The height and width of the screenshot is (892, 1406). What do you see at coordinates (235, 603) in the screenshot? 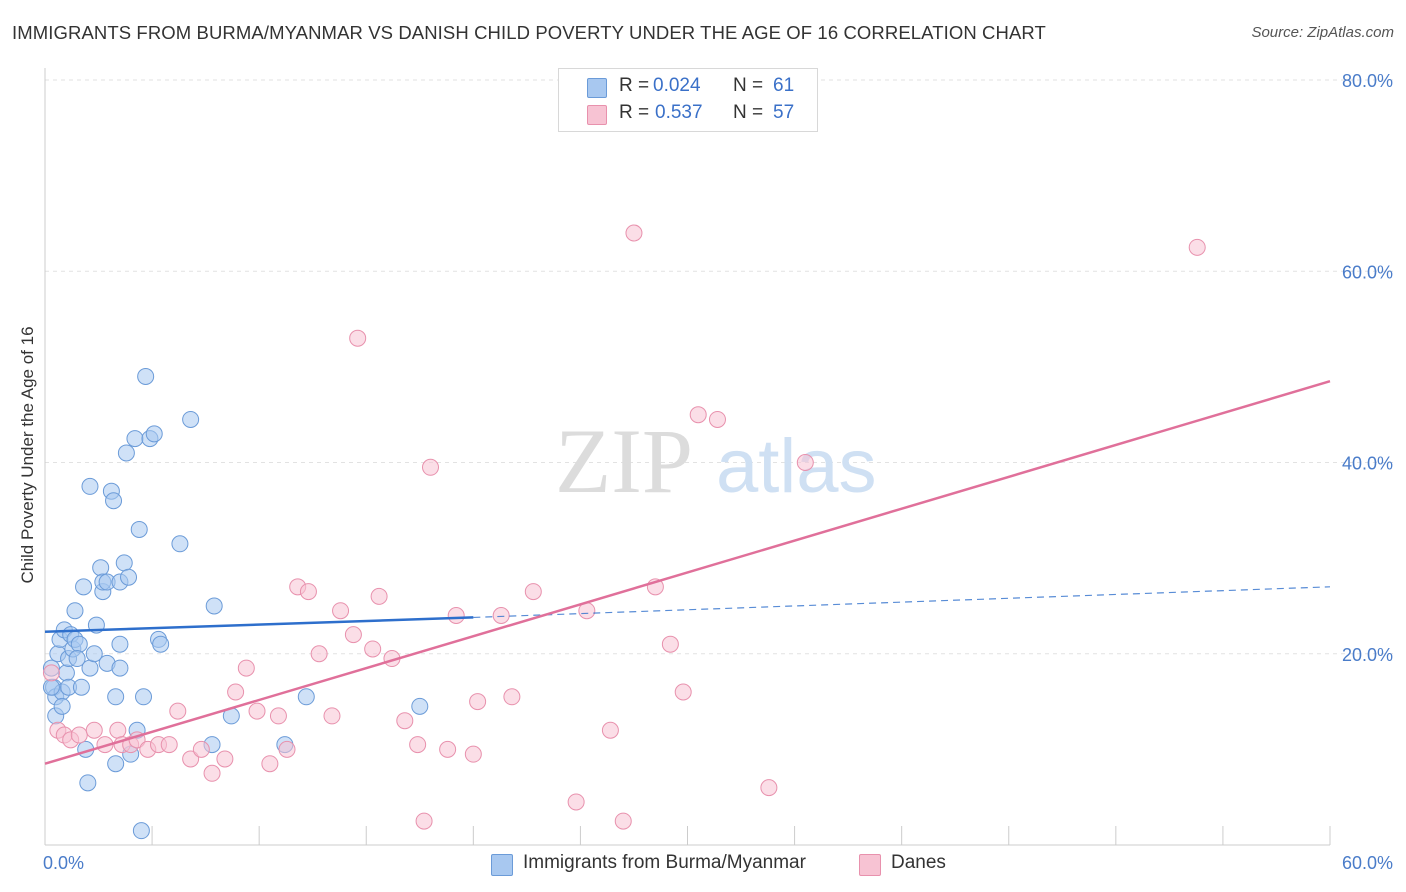
I see `series-burma-points` at bounding box center [235, 603].